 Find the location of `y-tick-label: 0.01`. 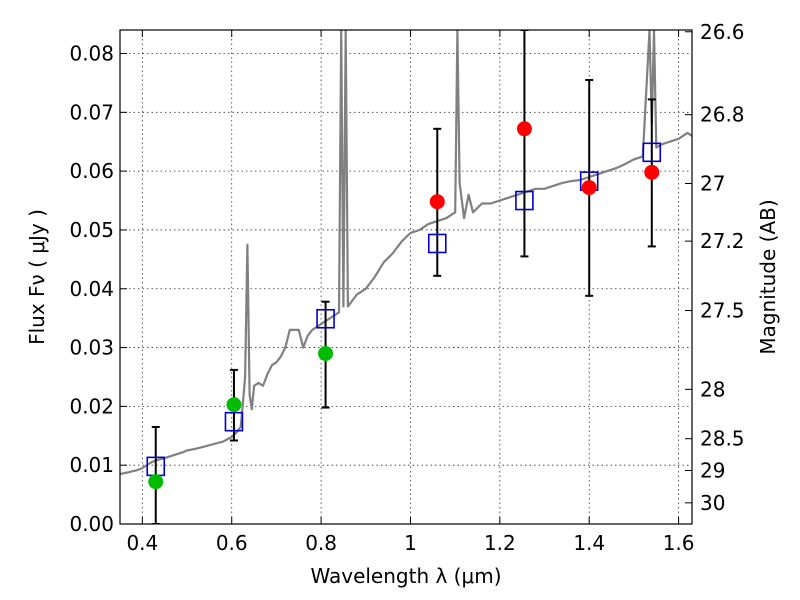

y-tick-label: 0.01 is located at coordinates (91, 465).